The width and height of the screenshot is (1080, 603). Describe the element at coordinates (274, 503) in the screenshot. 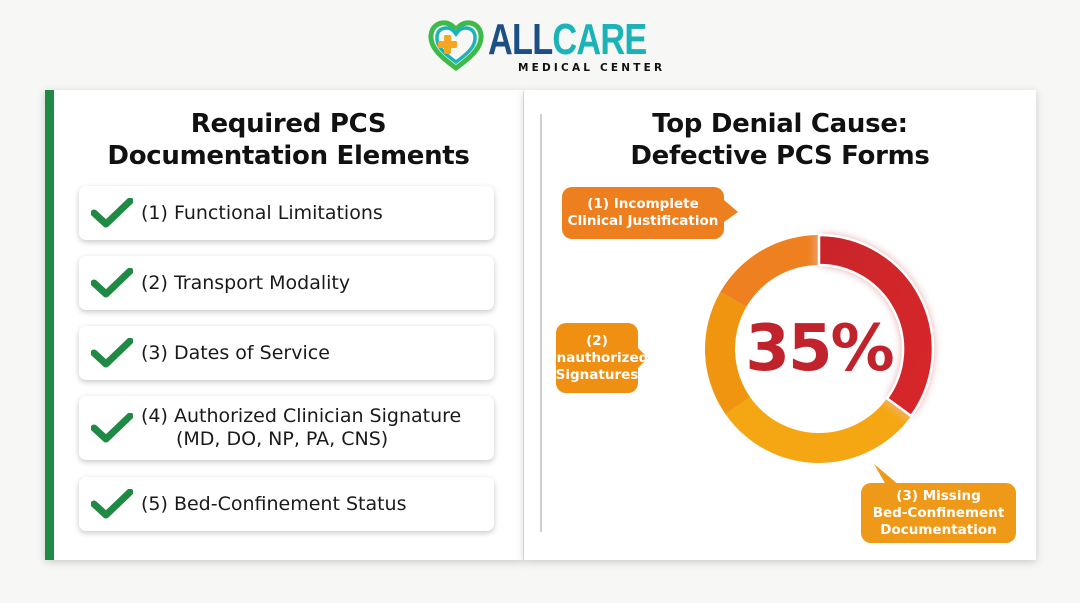

I see `item-label: (5) Bed-Confinement Status` at that location.